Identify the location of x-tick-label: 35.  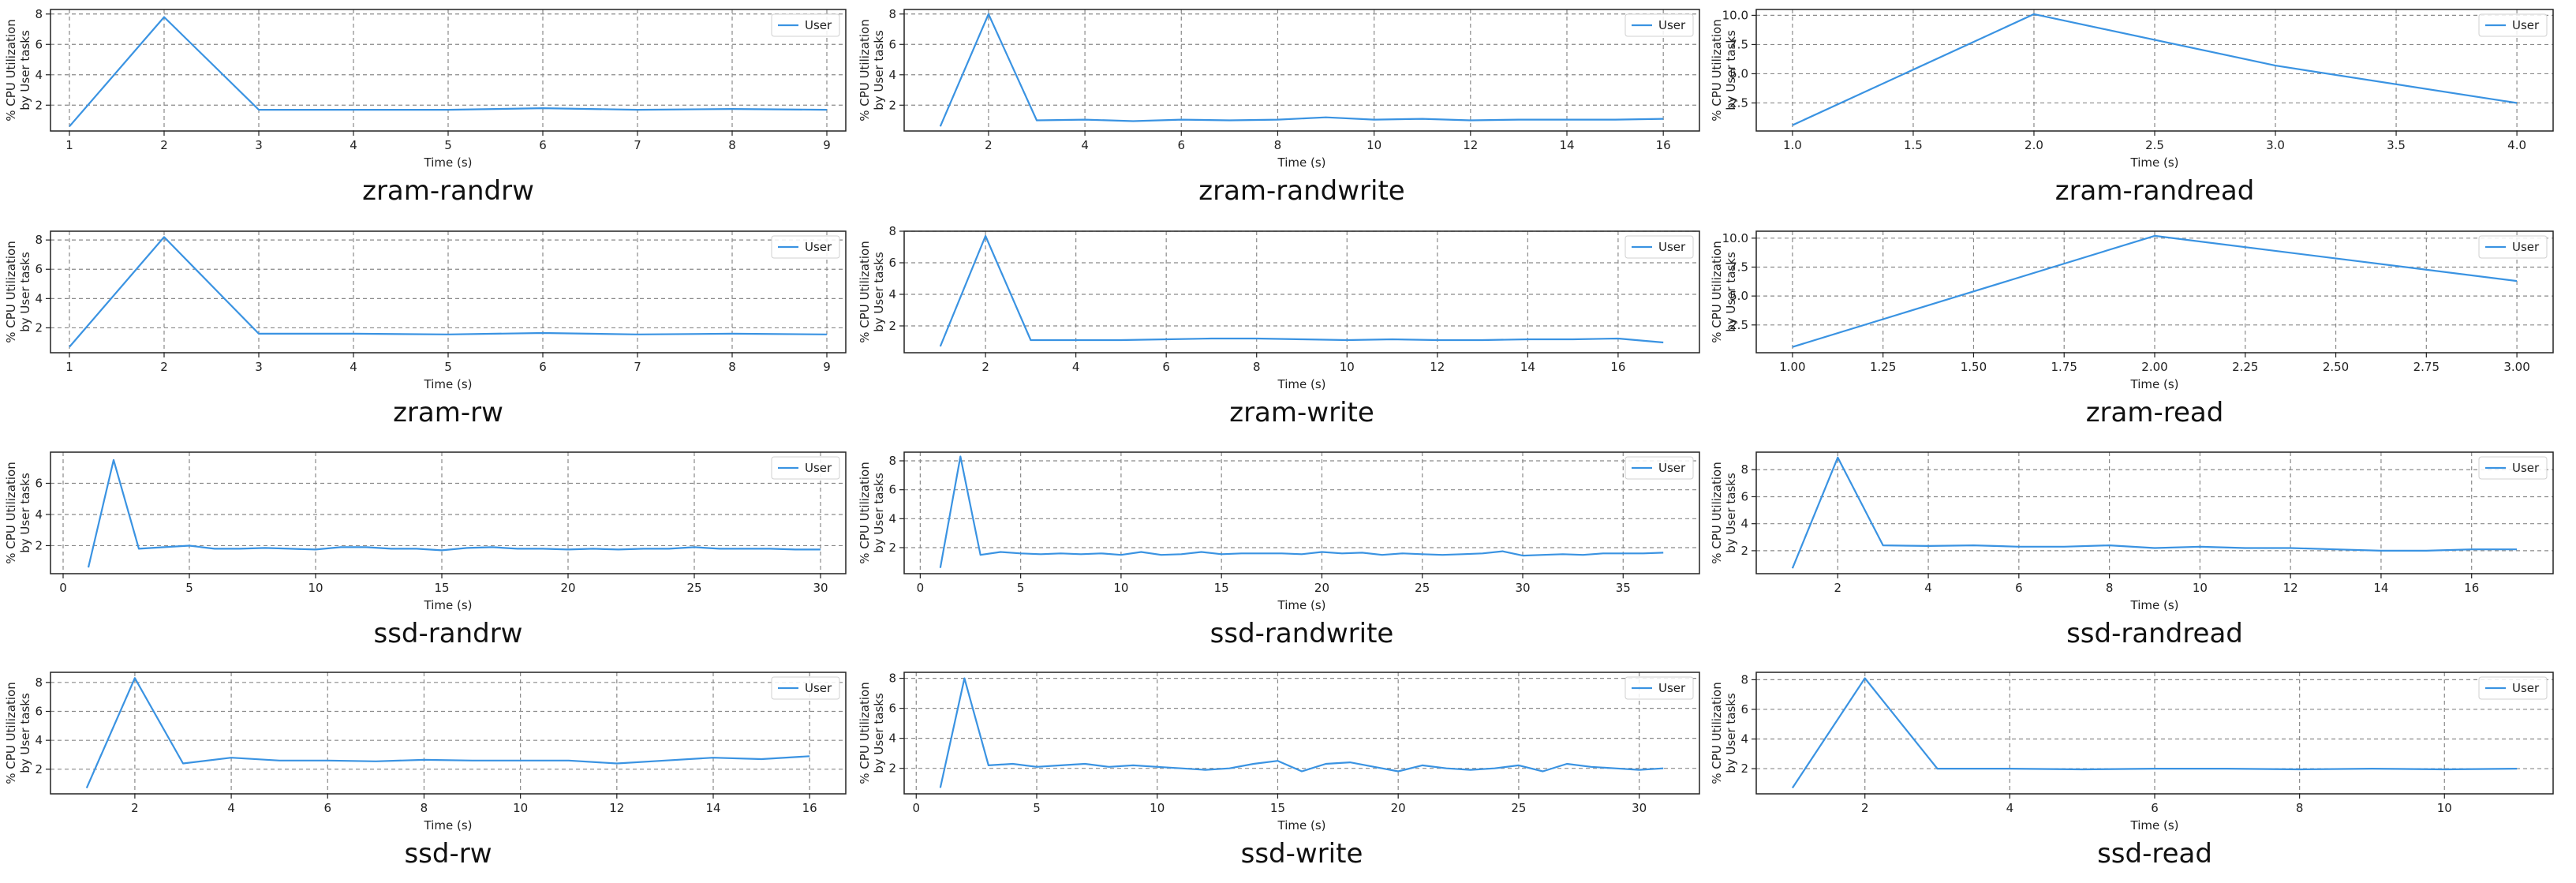
(1624, 588).